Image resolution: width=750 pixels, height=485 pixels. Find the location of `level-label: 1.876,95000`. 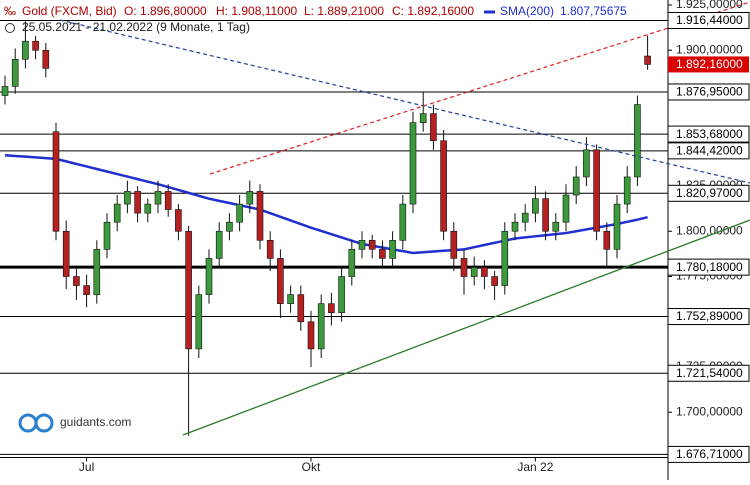

level-label: 1.876,95000 is located at coordinates (709, 92).